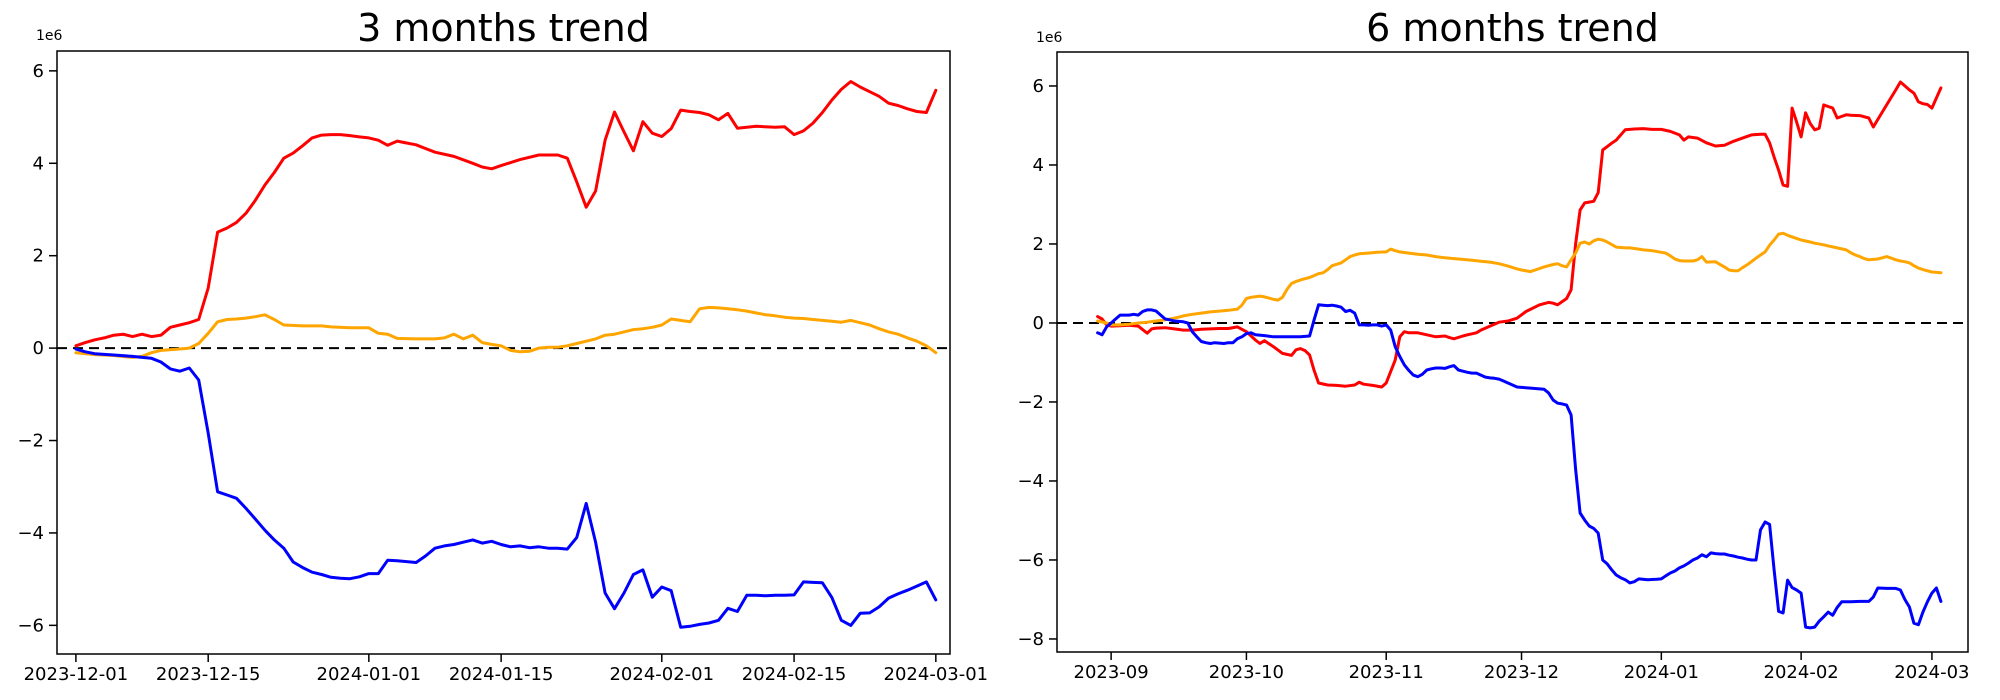 Image resolution: width=2000 pixels, height=700 pixels. I want to click on y-tick-label-6m: −6, so click(1030, 560).